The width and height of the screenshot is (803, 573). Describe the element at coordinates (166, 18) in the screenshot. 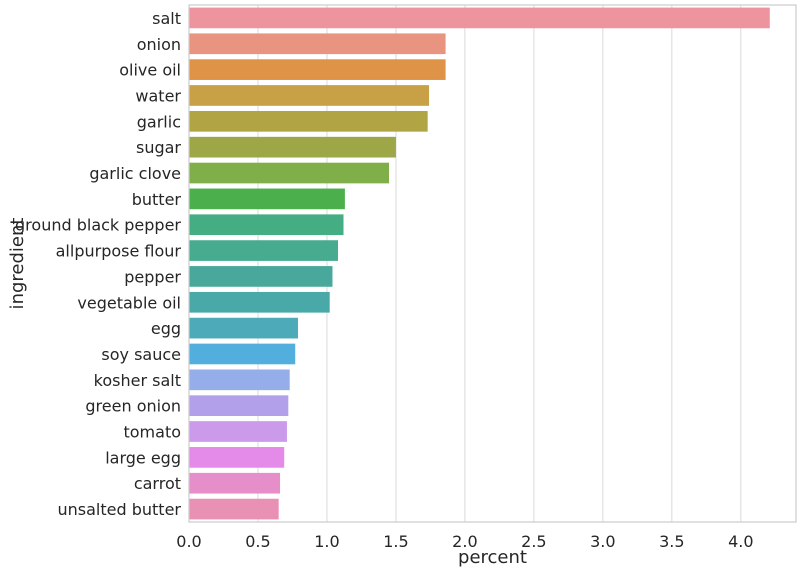

I see `y-tick-label: salt` at that location.